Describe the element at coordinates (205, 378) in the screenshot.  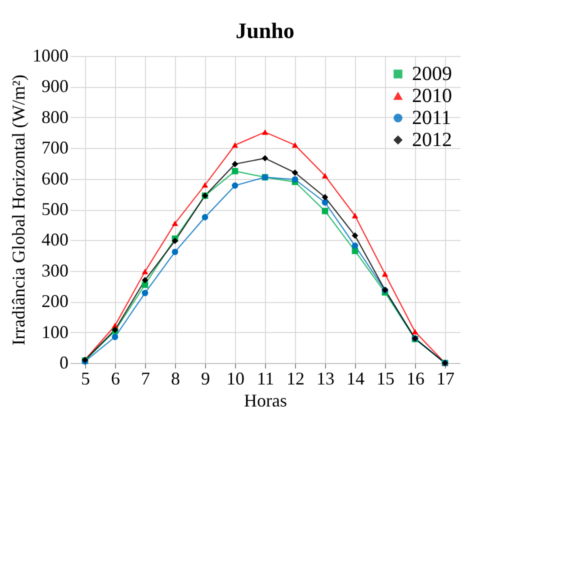
I see `x-tick-label: 9` at that location.